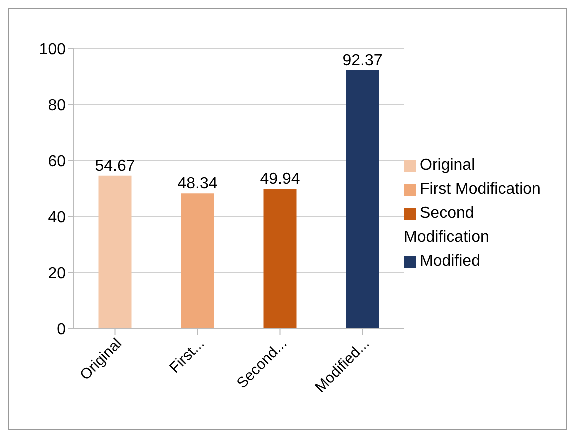 Image resolution: width=573 pixels, height=436 pixels. Describe the element at coordinates (198, 184) in the screenshot. I see `data-label: 48.34` at that location.